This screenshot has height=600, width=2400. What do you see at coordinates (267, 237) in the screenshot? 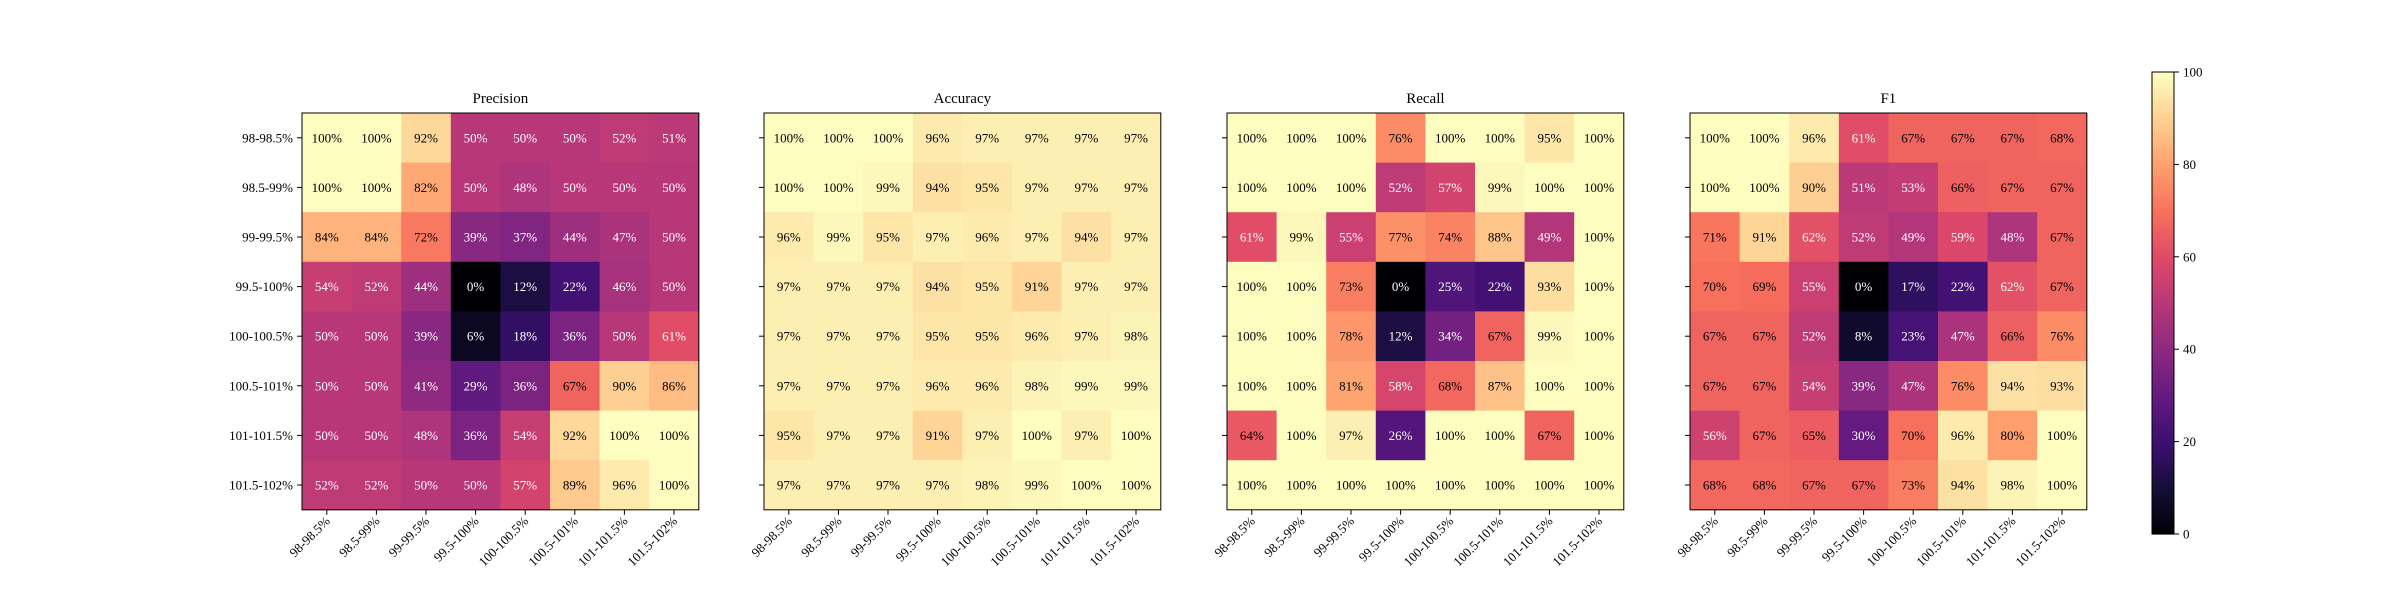
I see `y-tick-label: 99-99.5%` at bounding box center [267, 237].